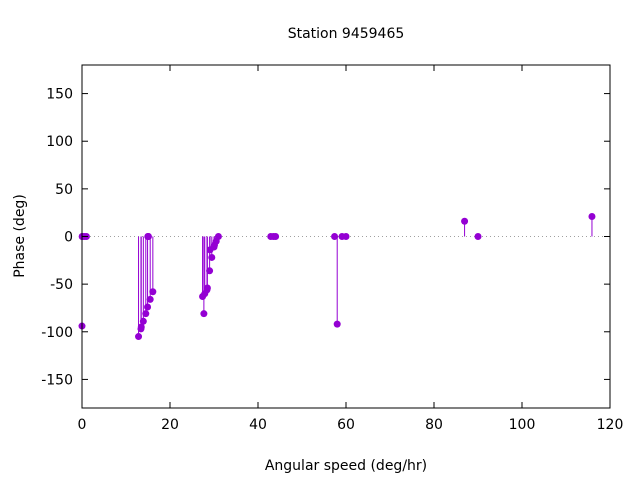  Describe the element at coordinates (170, 425) in the screenshot. I see `x-tick-label: 20` at that location.